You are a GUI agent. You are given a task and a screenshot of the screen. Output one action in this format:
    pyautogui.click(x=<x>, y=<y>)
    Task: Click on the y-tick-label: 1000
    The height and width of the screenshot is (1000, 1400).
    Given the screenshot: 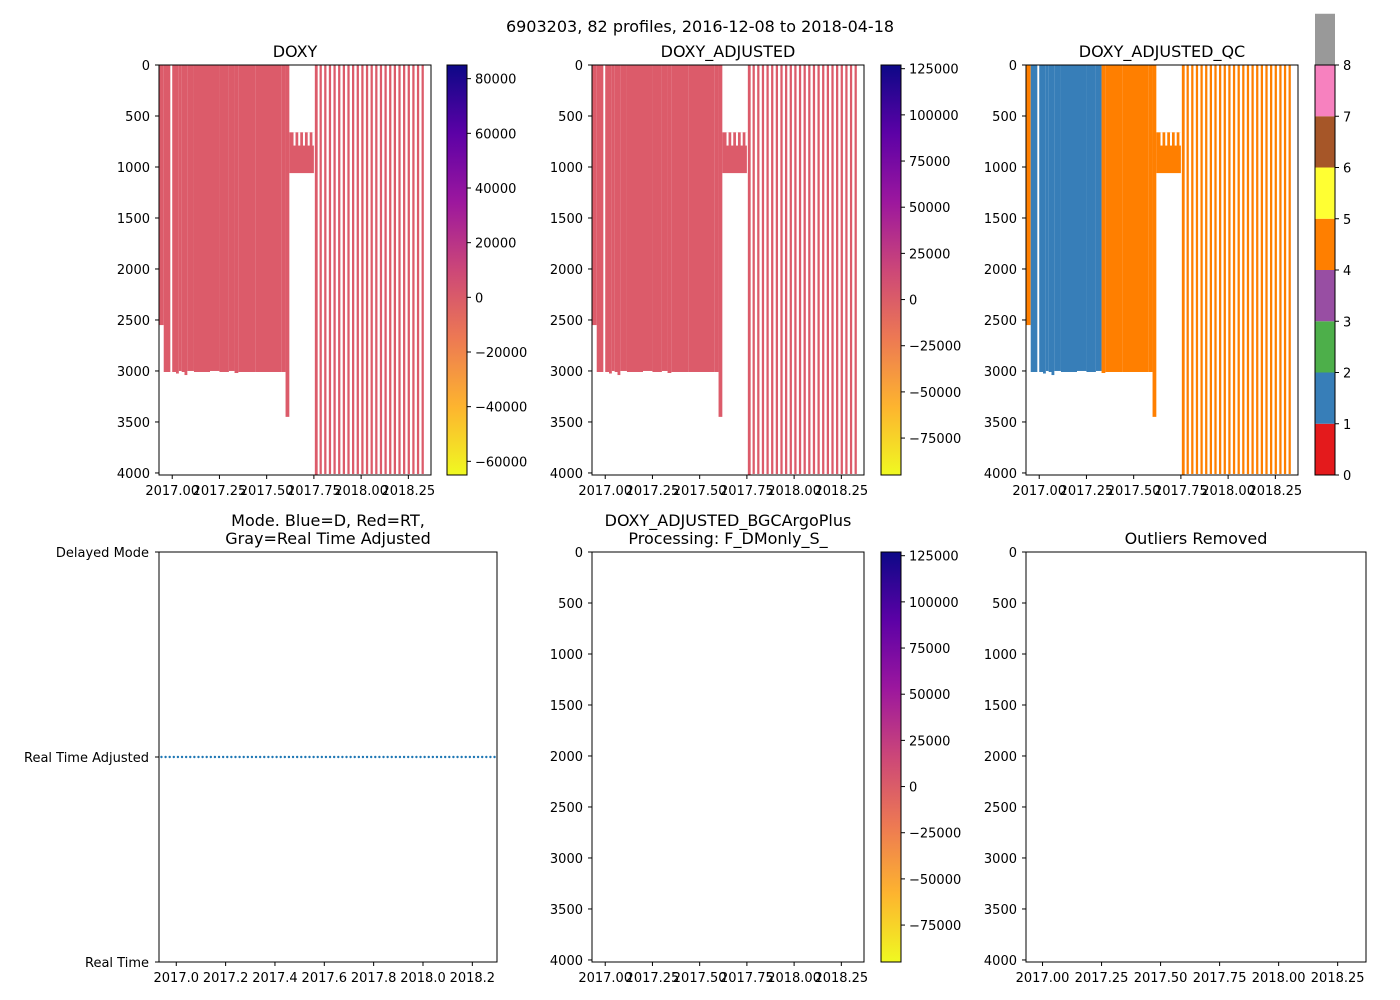 What is the action you would take?
    pyautogui.click(x=1000, y=655)
    